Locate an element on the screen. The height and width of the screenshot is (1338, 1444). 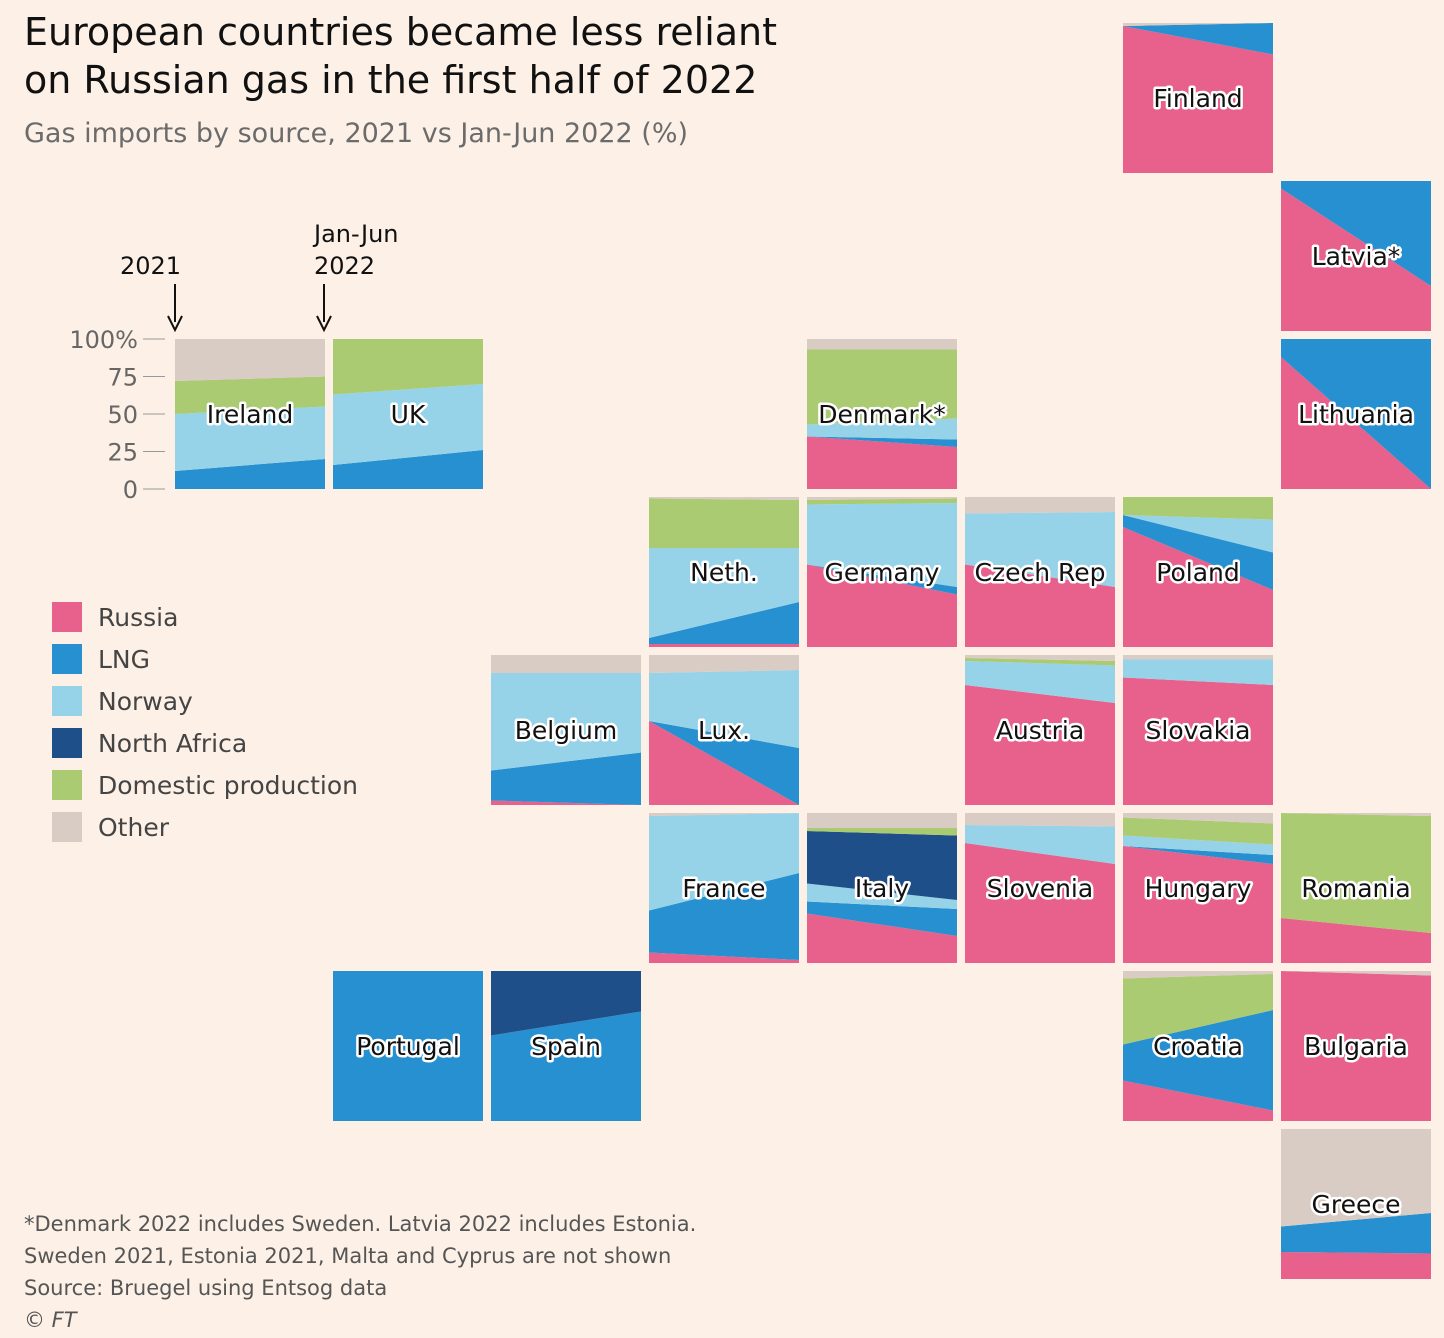
country-label-lux: Lux. is located at coordinates (724, 730).